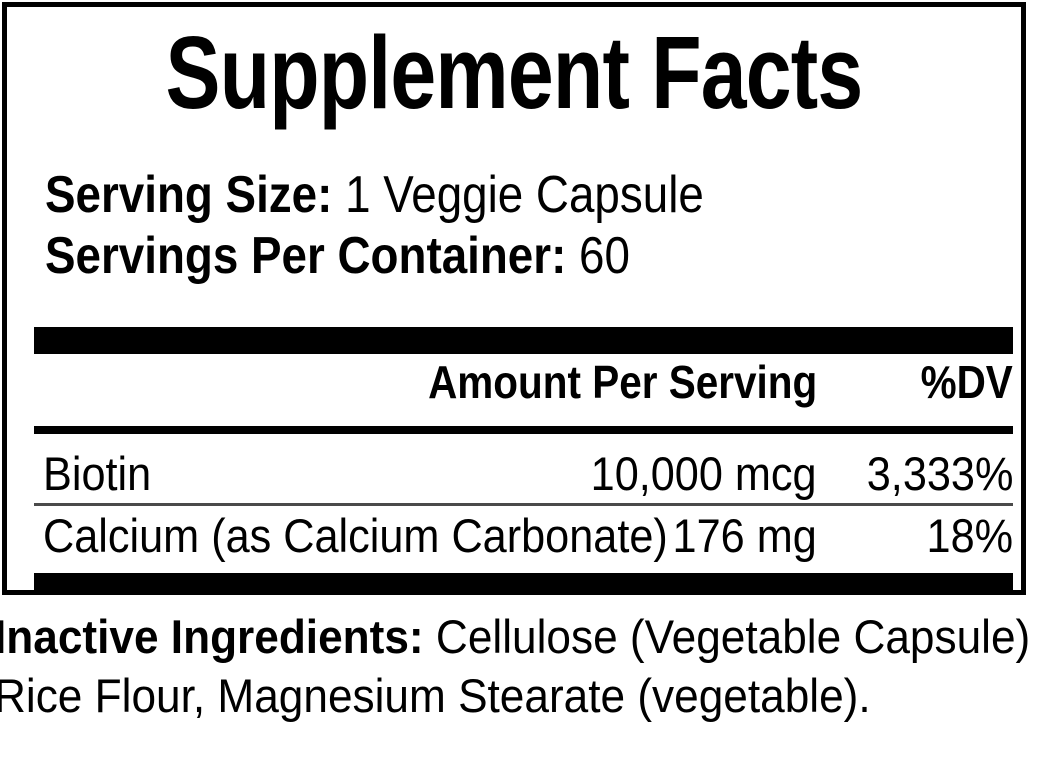 The height and width of the screenshot is (764, 1041). What do you see at coordinates (744, 535) in the screenshot?
I see `nutrient-amount: 176 mg` at bounding box center [744, 535].